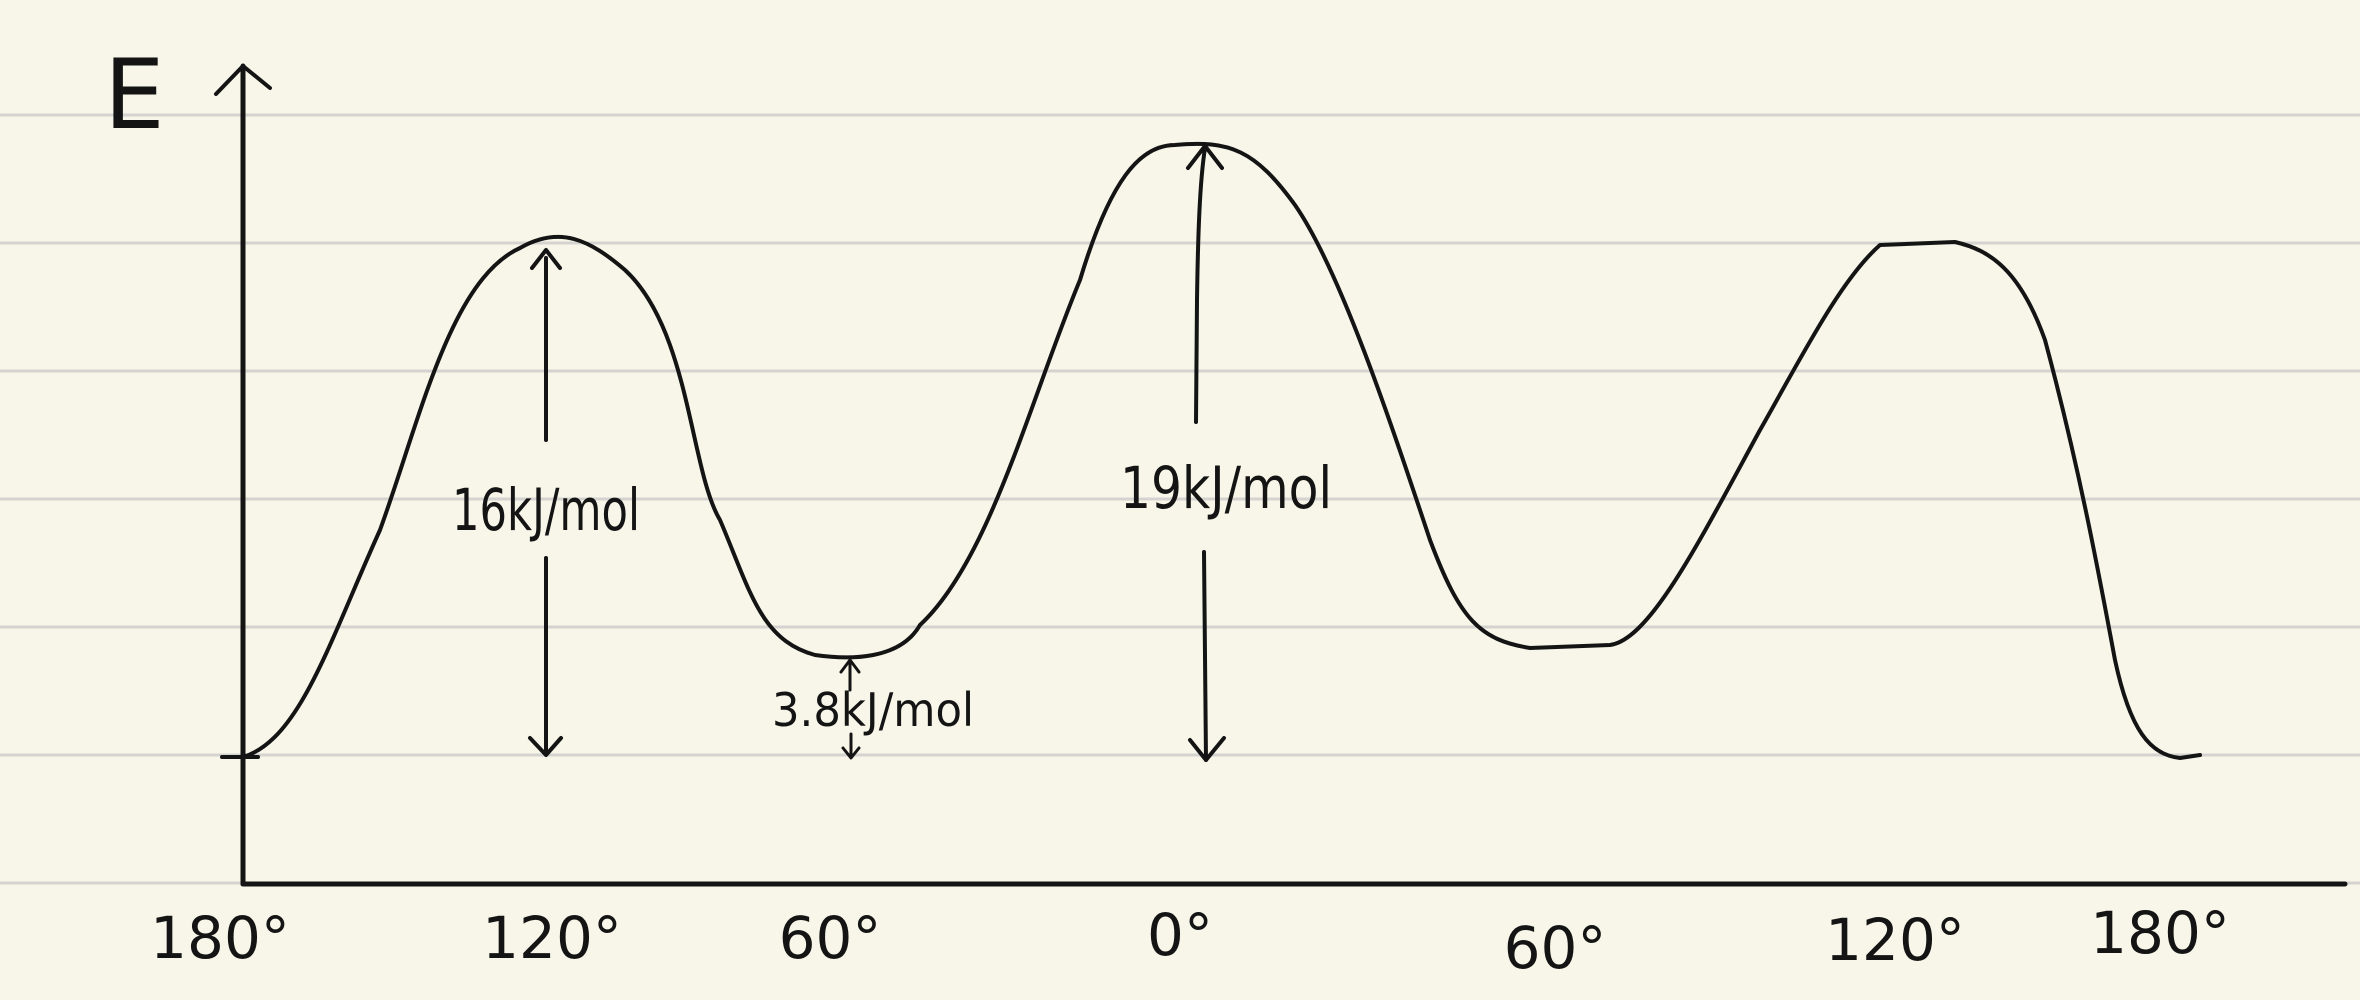 The width and height of the screenshot is (2360, 1000). What do you see at coordinates (850, 709) in the screenshot?
I see `gauche-gap-arrow` at bounding box center [850, 709].